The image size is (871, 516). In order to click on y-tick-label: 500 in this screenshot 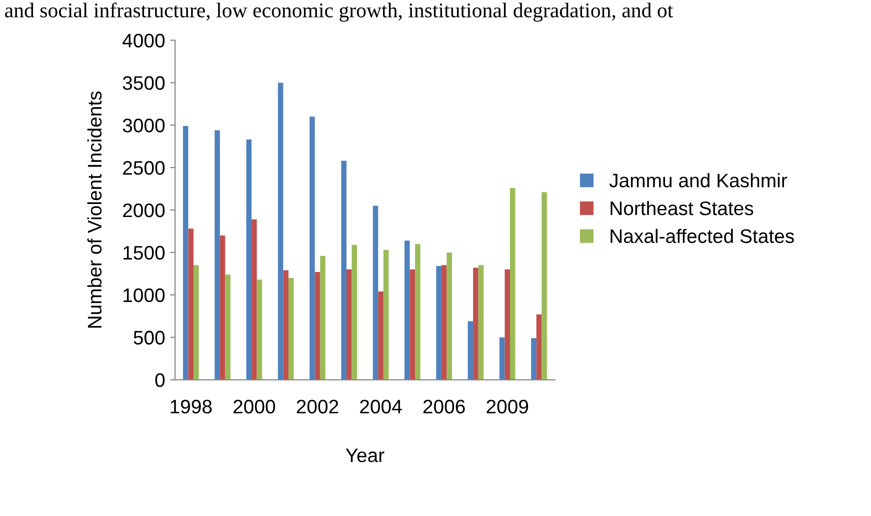, I will do `click(149, 337)`.